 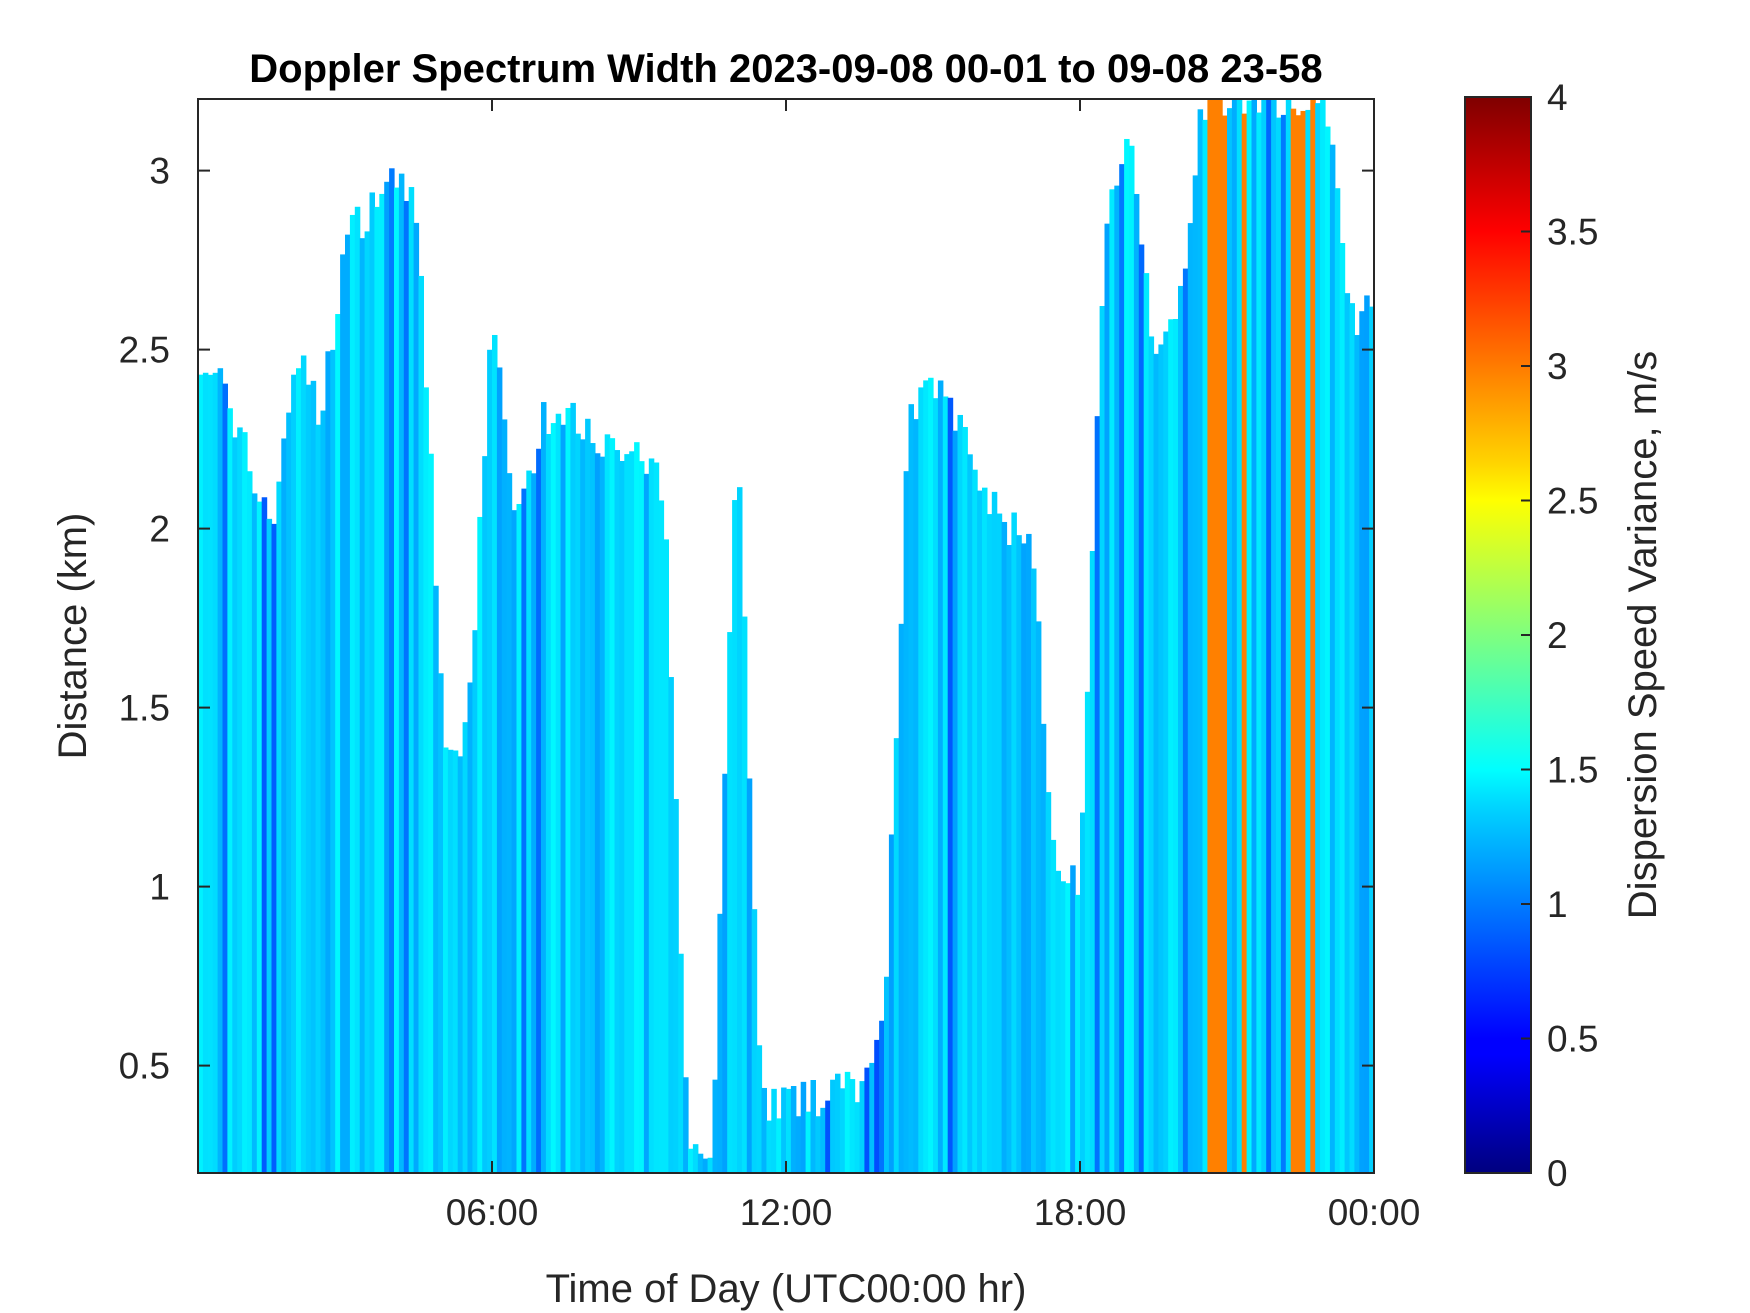 What do you see at coordinates (1374, 1212) in the screenshot?
I see `x-tick-label: 00:00` at bounding box center [1374, 1212].